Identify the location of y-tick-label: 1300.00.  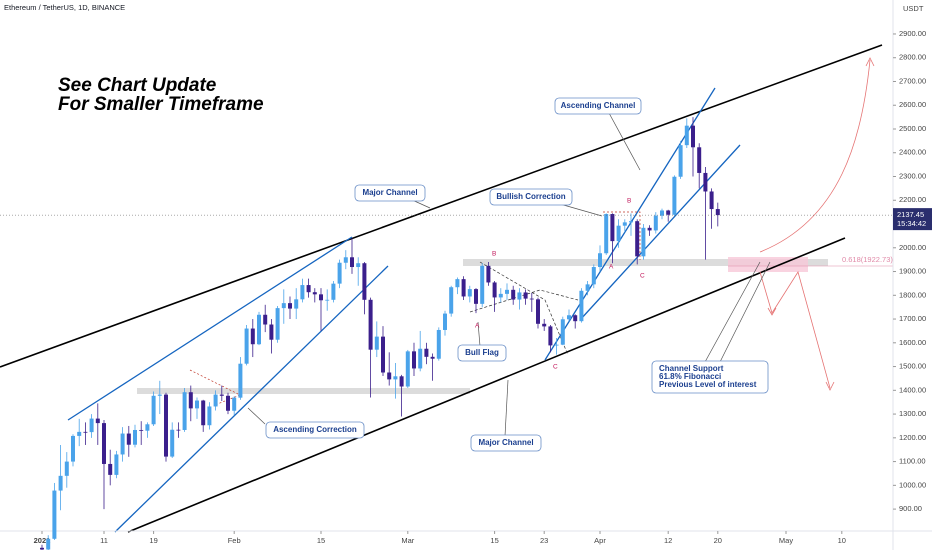
(912, 413).